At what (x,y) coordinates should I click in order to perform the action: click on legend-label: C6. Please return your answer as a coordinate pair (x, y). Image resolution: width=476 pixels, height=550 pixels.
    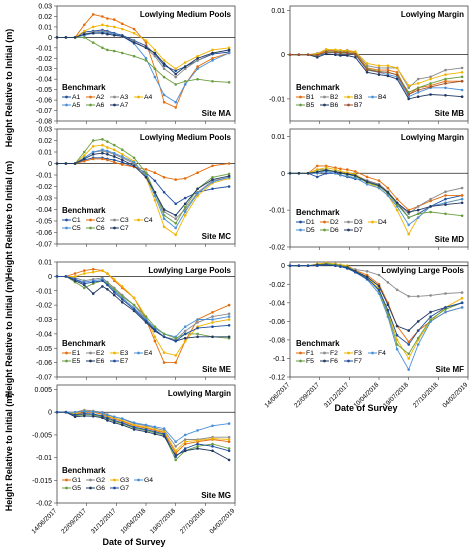
    Looking at the image, I should click on (100, 228).